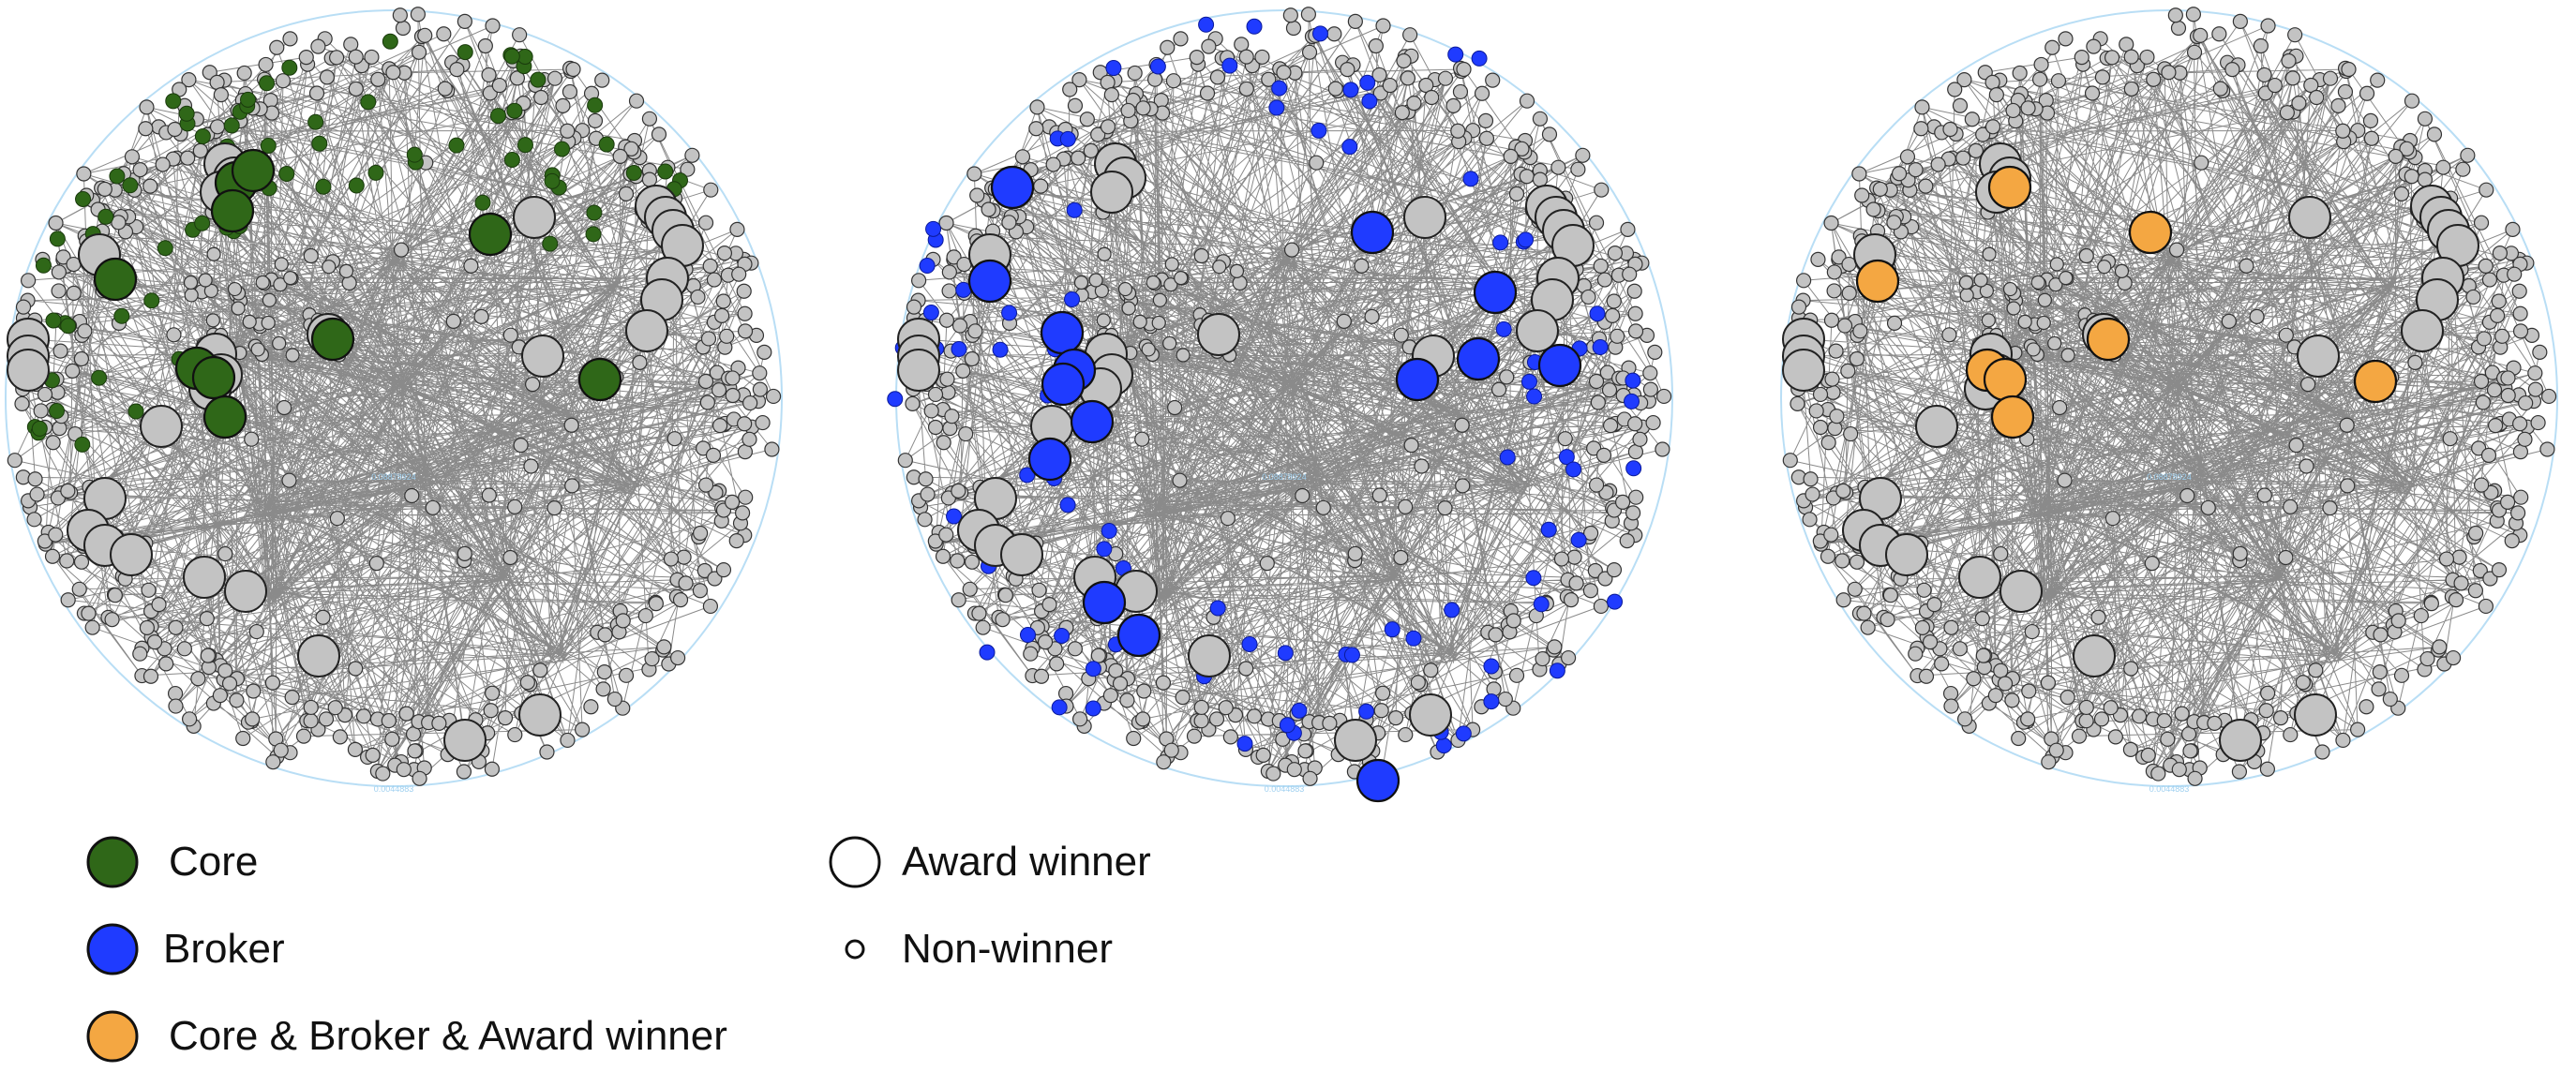  I want to click on broker-award-winner-node, so click(1378, 781).